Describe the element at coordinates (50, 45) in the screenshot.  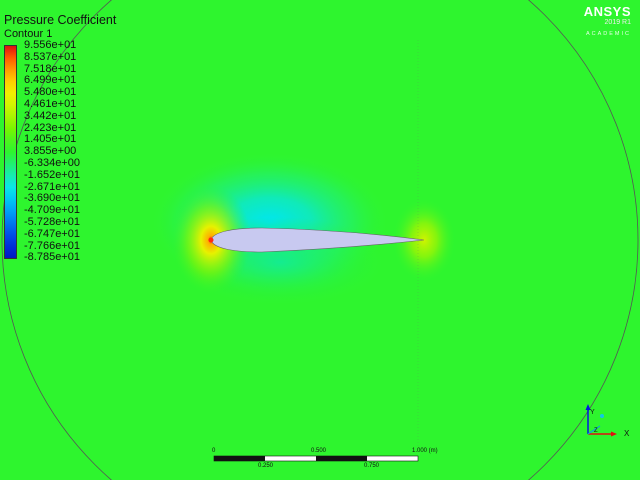
I see `legend-label: 9.556e+01` at that location.